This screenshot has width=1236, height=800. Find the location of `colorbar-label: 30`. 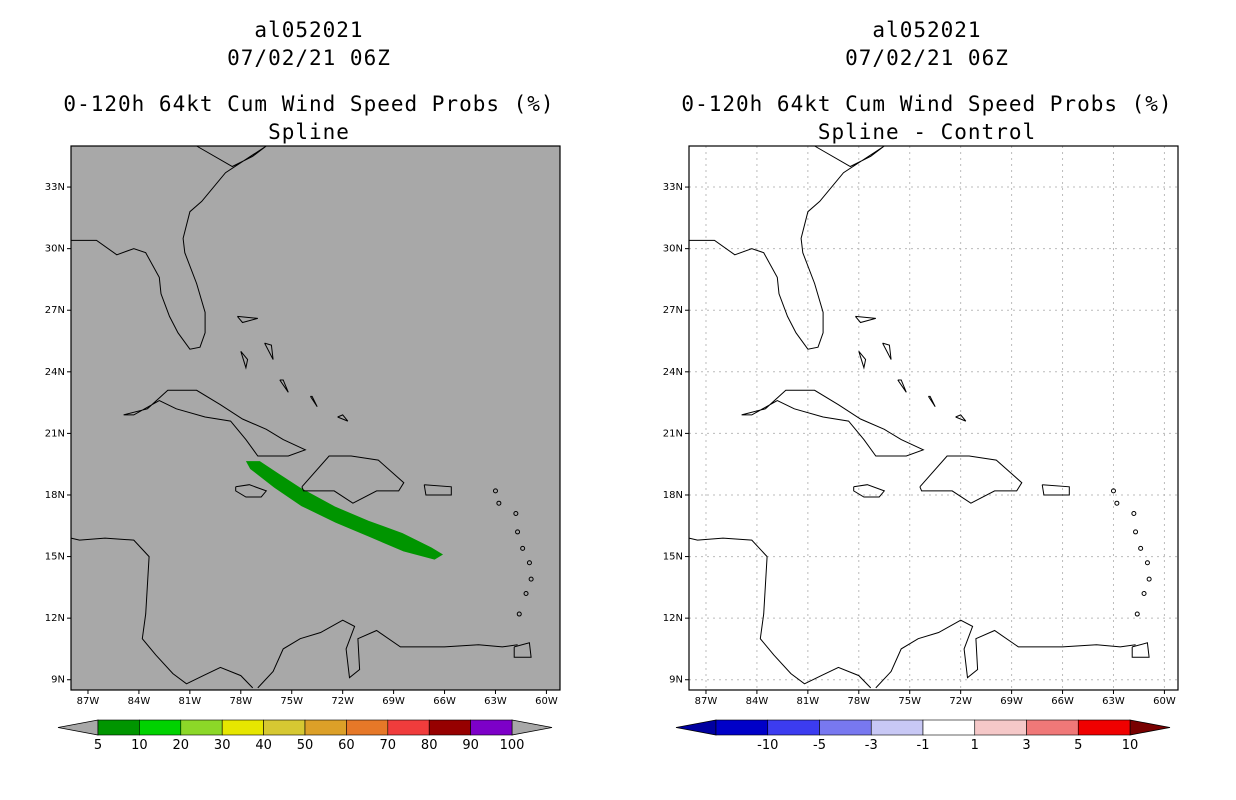

colorbar-label: 30 is located at coordinates (222, 745).